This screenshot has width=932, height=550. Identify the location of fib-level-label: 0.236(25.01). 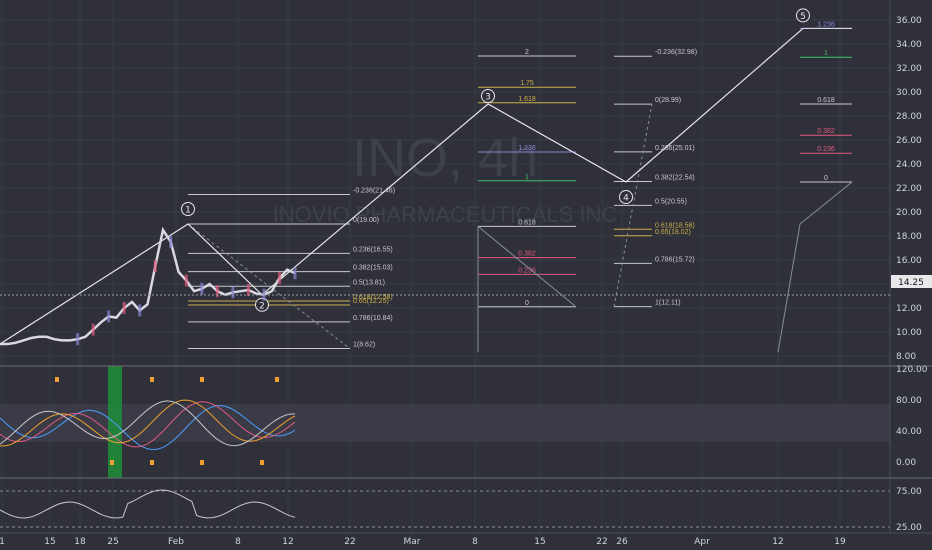
(675, 148).